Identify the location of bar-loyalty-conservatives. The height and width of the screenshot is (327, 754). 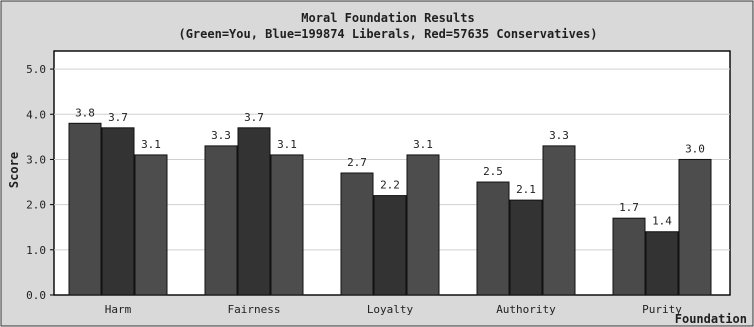
(423, 225).